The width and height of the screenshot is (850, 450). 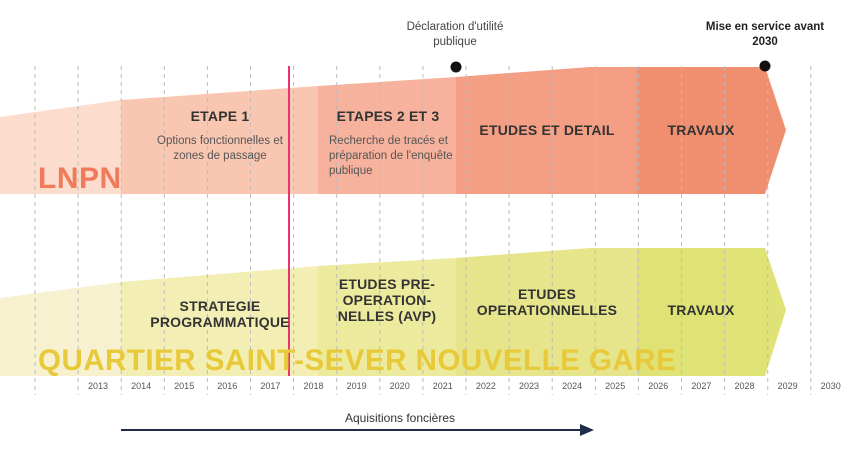 I want to click on lnpn-phase-etape1-title: ETAPE 1, so click(x=220, y=116).